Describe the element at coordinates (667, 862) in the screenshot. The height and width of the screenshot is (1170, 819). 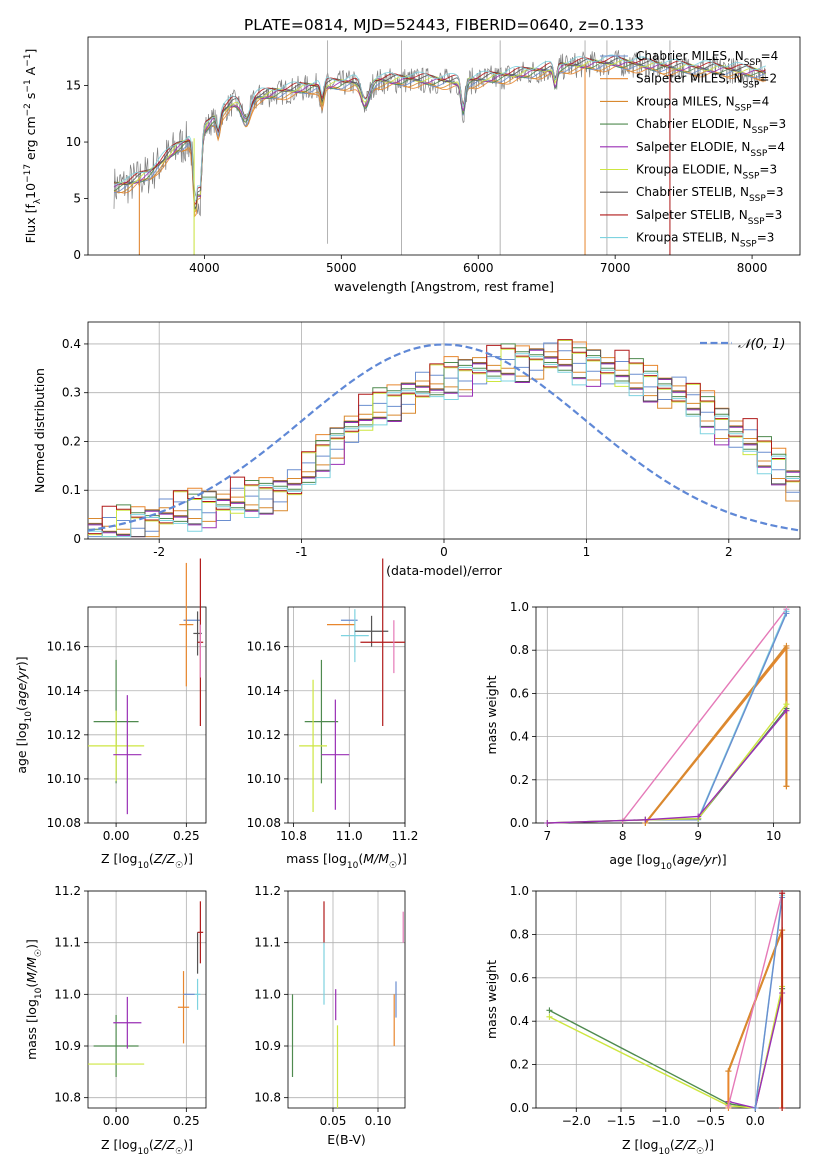
I see `x-axis-label: age [log10(age/yr)]` at that location.